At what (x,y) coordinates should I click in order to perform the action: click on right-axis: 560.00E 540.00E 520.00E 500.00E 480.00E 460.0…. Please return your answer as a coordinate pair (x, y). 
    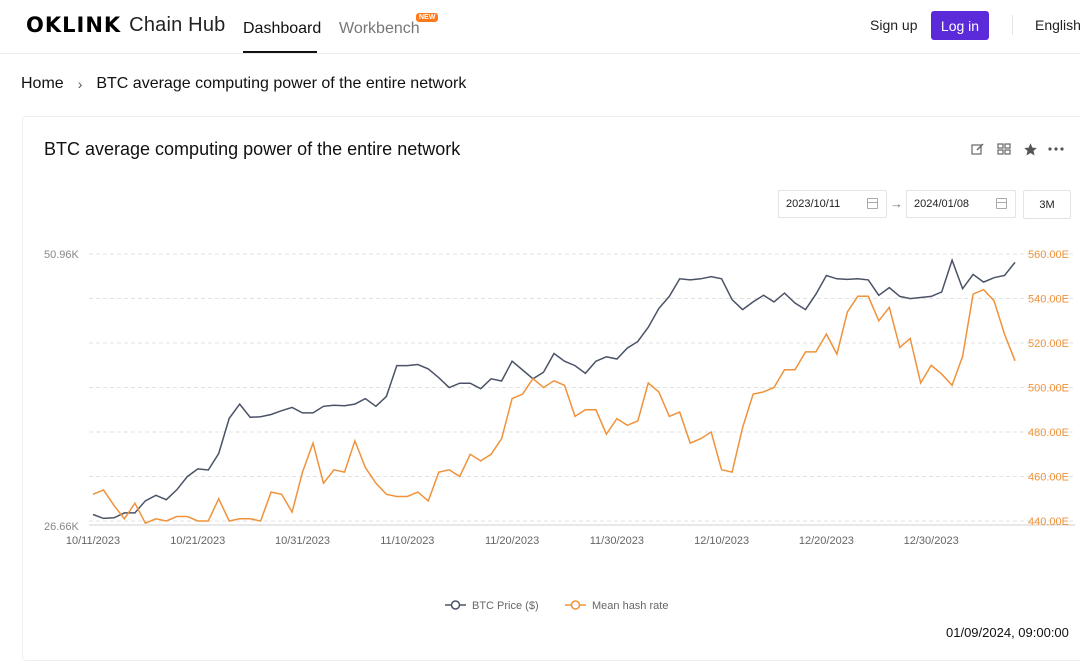
    Looking at the image, I should click on (1048, 388).